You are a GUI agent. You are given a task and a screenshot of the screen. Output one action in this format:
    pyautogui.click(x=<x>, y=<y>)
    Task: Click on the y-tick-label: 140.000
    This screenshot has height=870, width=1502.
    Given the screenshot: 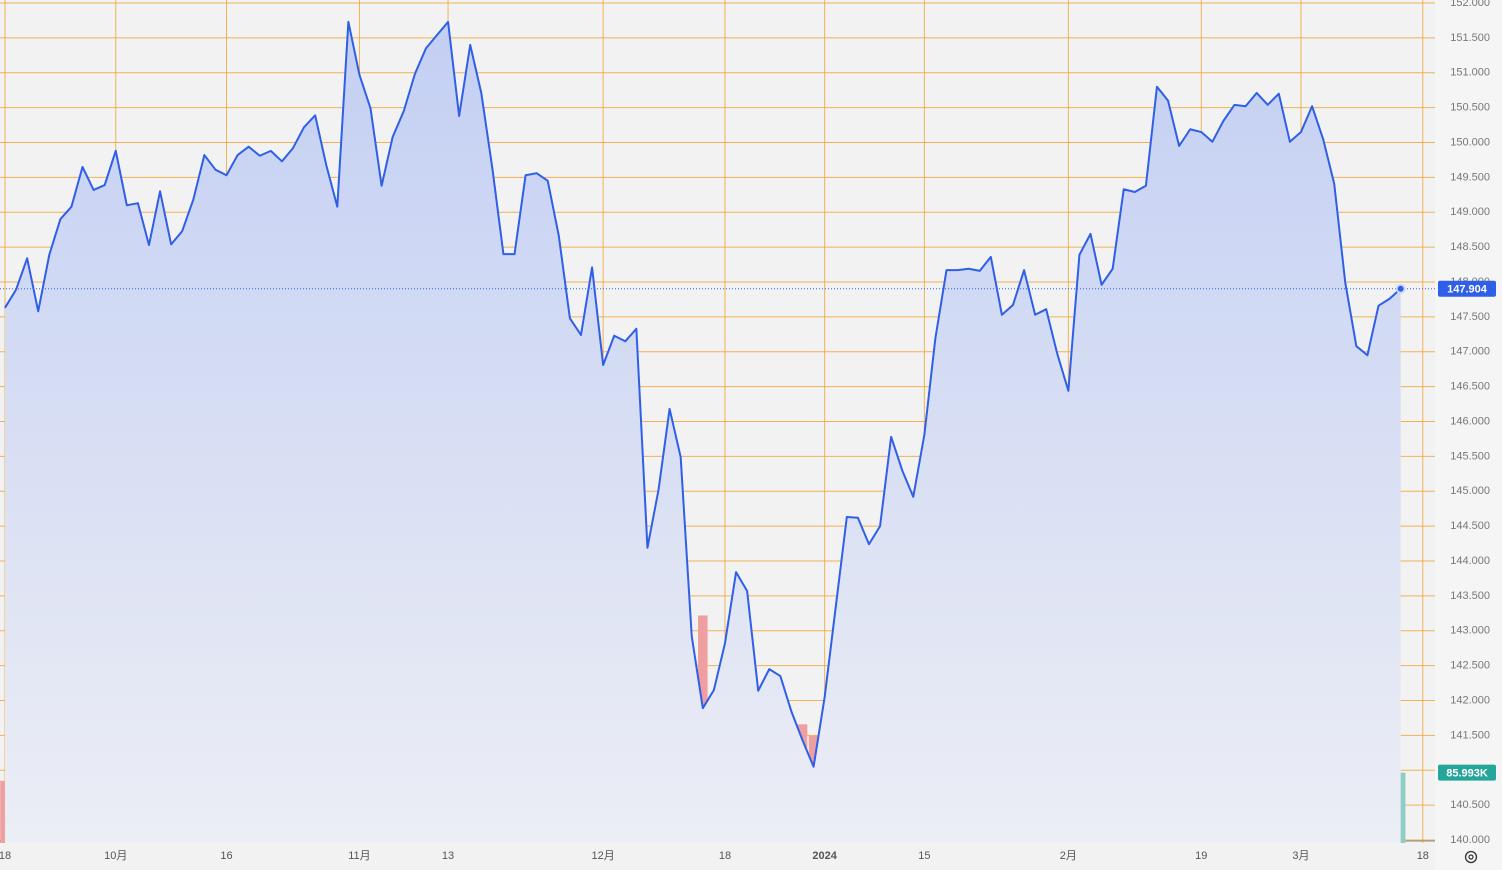 What is the action you would take?
    pyautogui.click(x=1470, y=840)
    